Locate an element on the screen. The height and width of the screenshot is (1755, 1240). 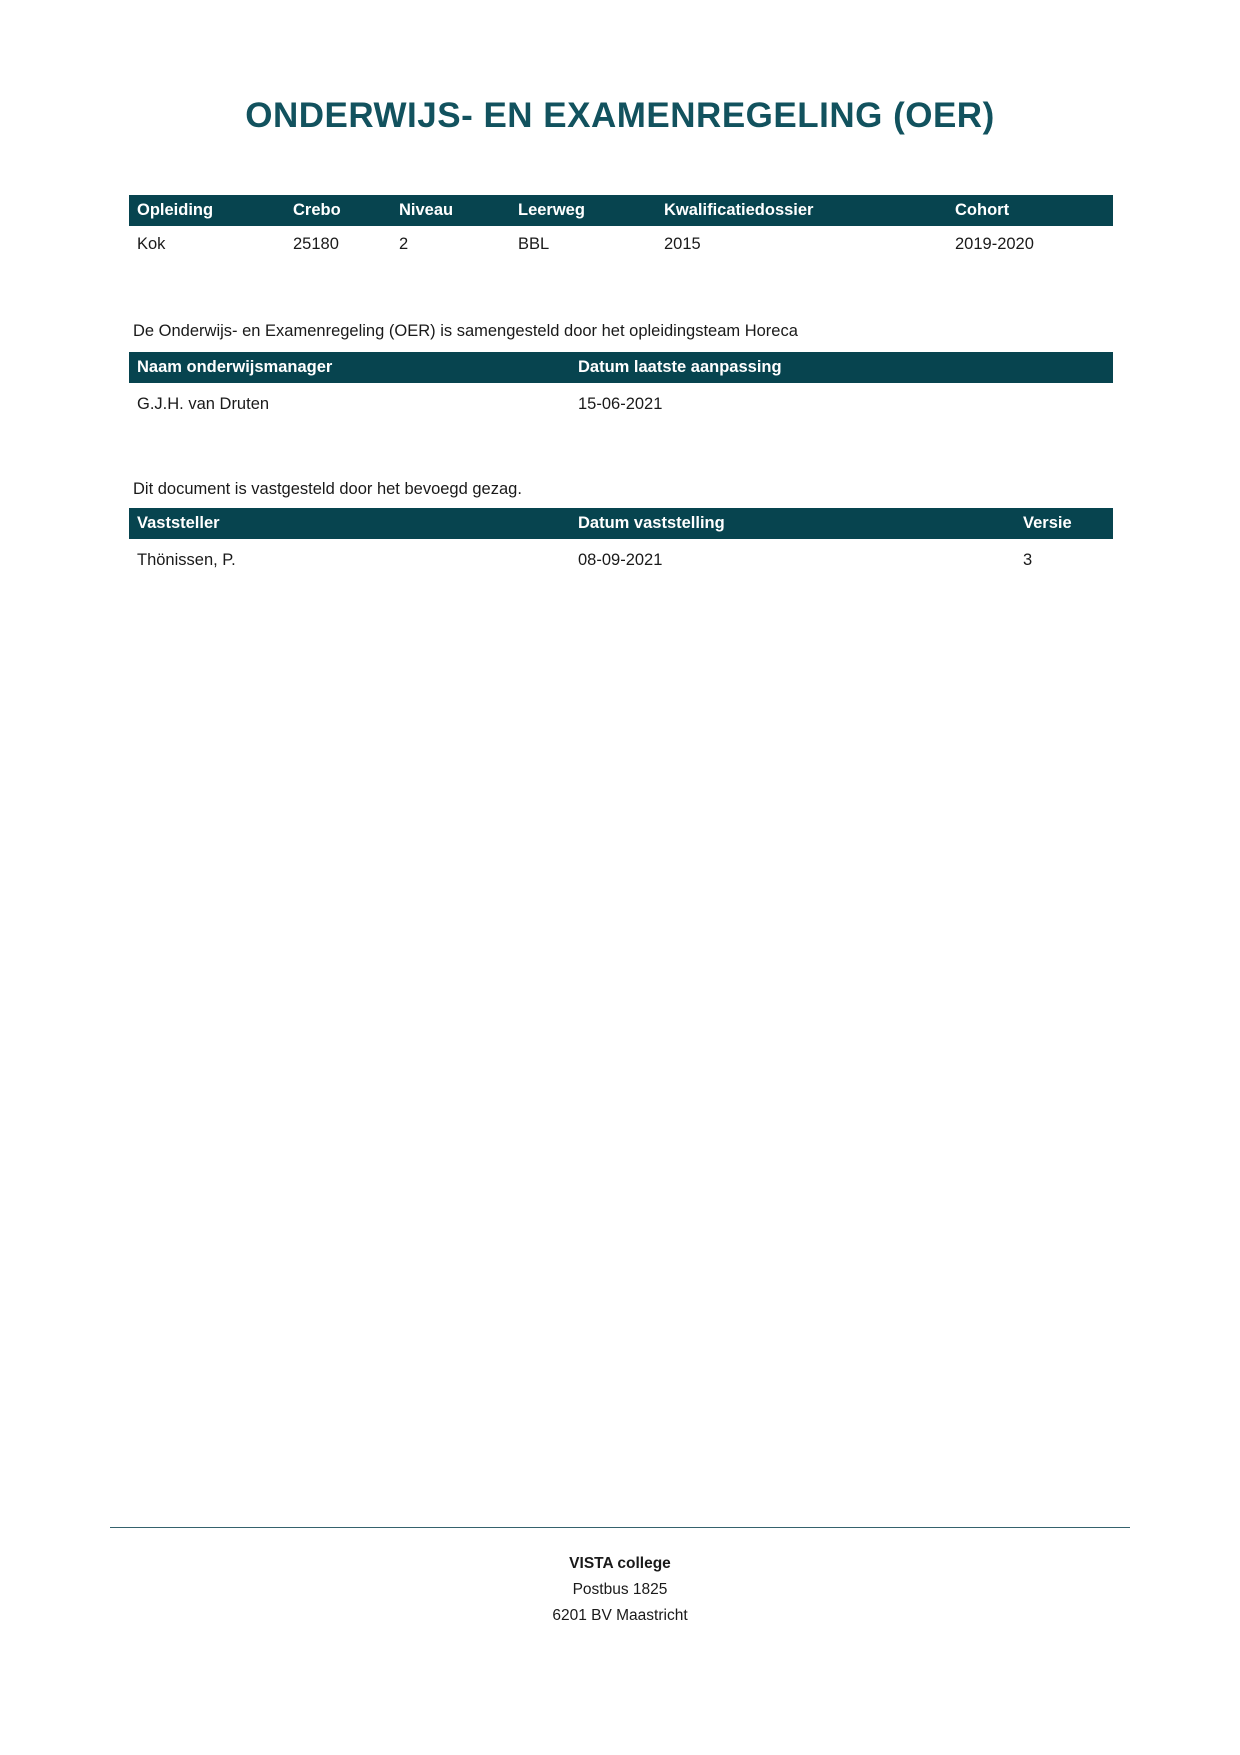
column-header-vaststeller: Vaststeller is located at coordinates (178, 523).